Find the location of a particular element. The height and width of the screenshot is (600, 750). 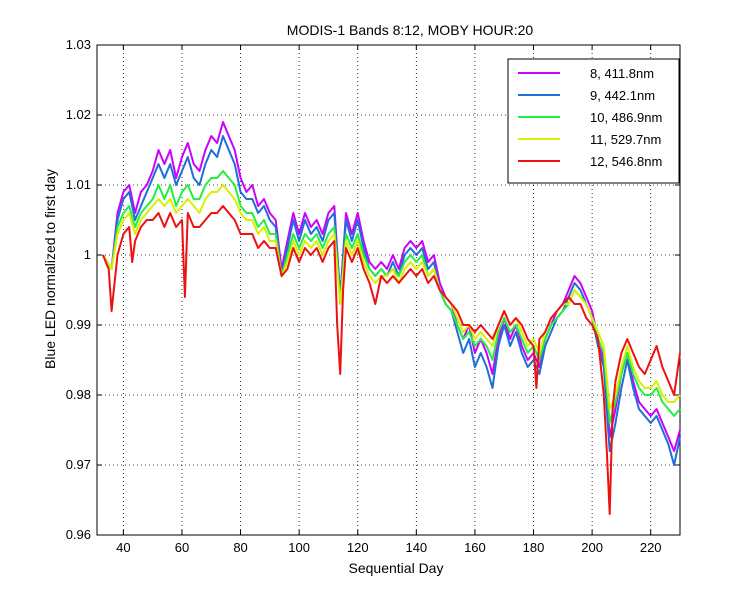

y-tick-label: 1.01 is located at coordinates (78, 184).